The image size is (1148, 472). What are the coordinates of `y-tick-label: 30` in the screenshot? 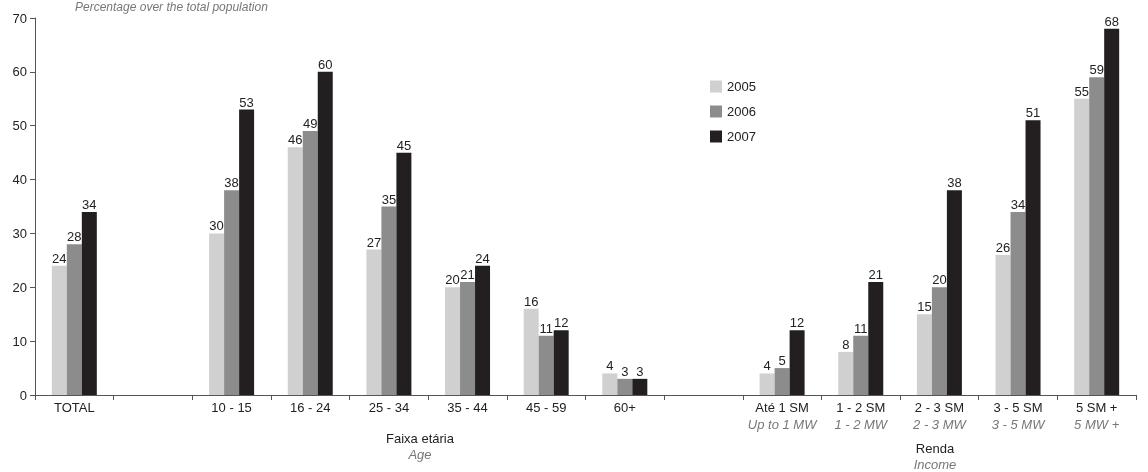 It's located at (19, 233).